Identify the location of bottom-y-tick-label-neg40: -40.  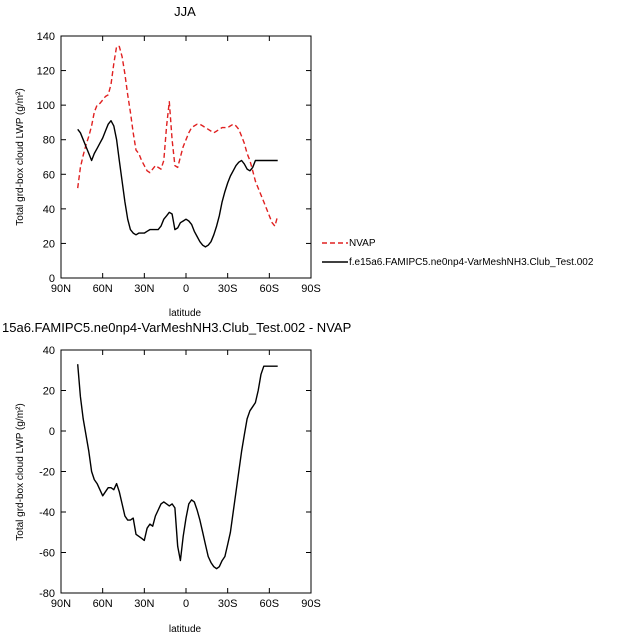
(47, 513).